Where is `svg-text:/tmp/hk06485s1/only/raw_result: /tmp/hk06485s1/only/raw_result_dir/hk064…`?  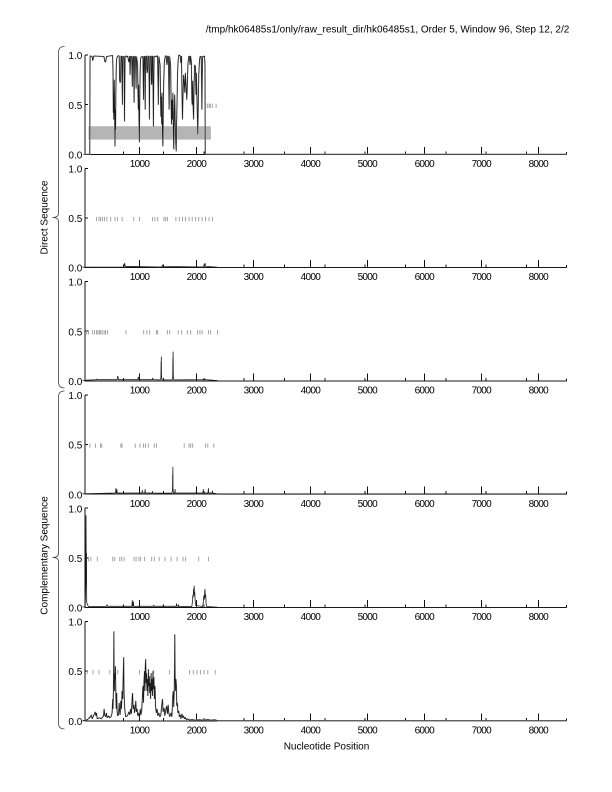 svg-text:/tmp/hk06485s1/only/raw_result: /tmp/hk06485s1/only/raw_result_dir/hk064… is located at coordinates (388, 29).